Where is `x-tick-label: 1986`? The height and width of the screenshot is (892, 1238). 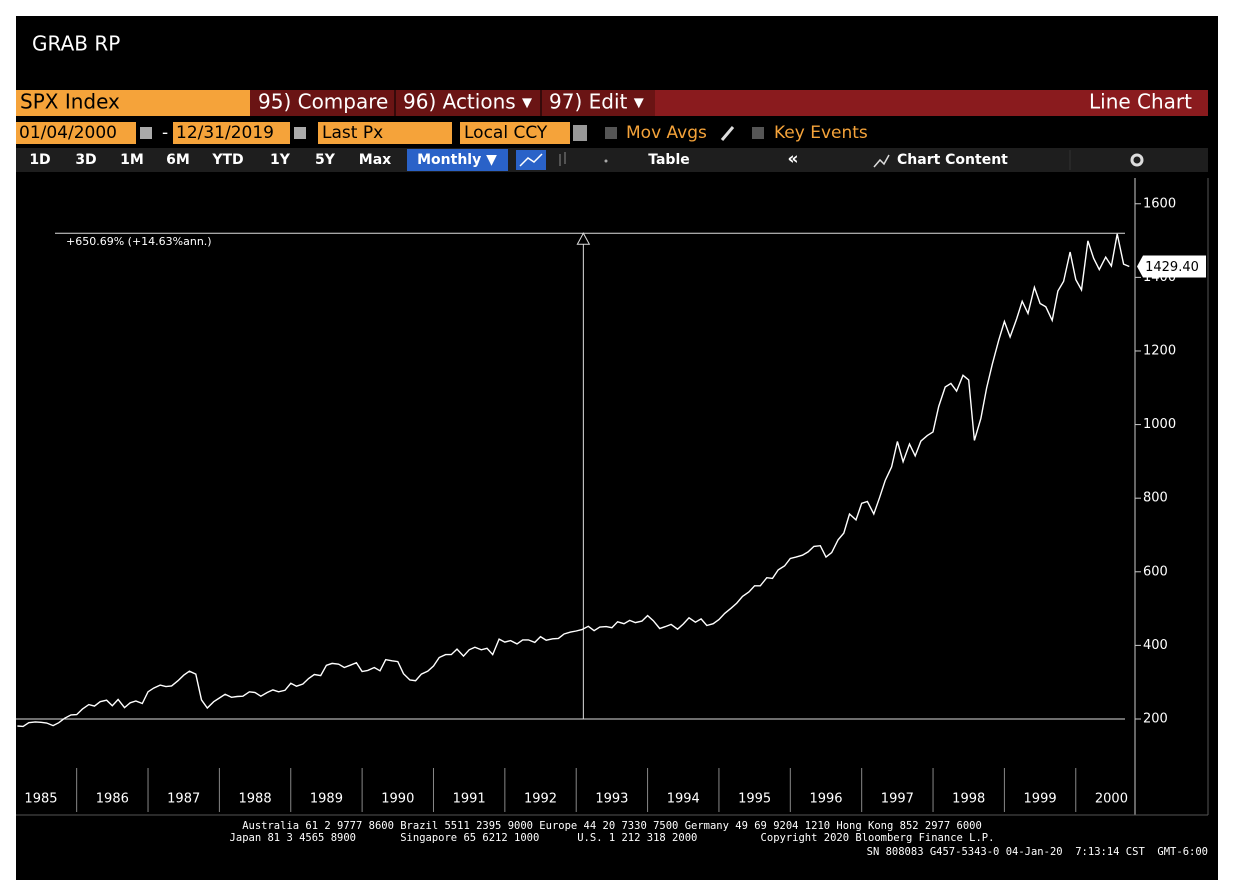
x-tick-label: 1986 is located at coordinates (112, 799).